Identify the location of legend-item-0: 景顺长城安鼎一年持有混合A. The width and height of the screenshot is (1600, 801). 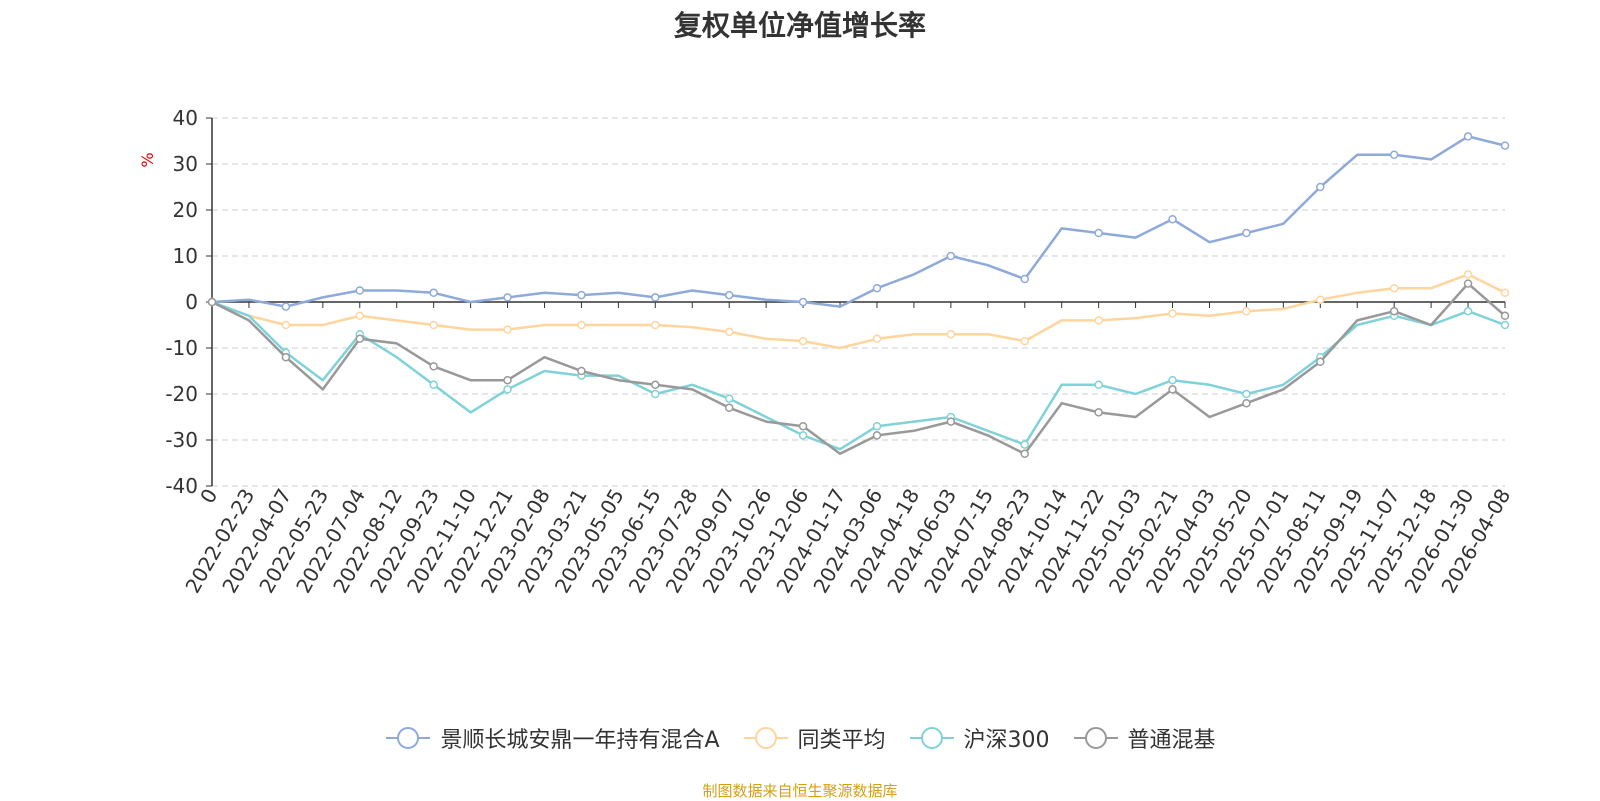
(552, 738).